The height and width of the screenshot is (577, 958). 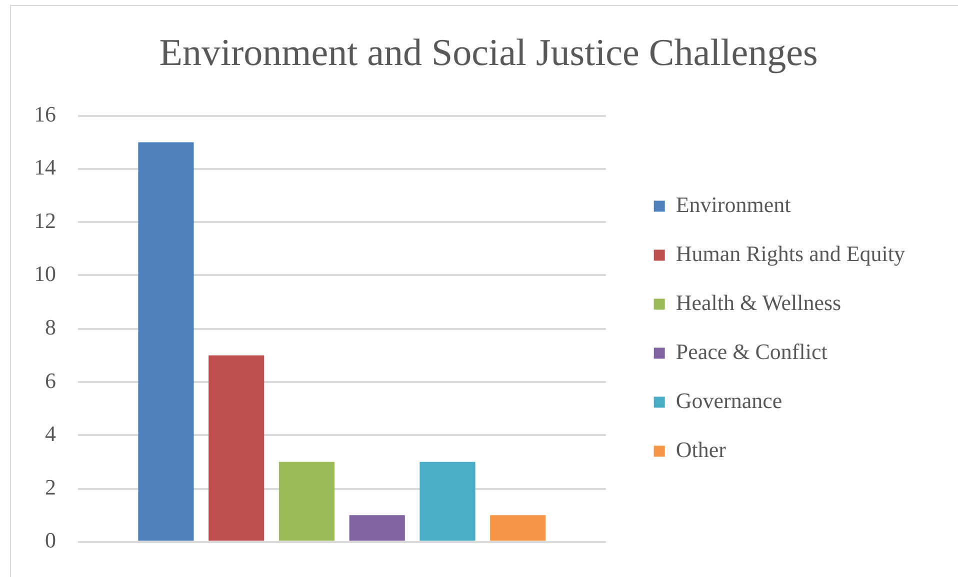 What do you see at coordinates (45, 113) in the screenshot?
I see `y-tick-label: 16` at bounding box center [45, 113].